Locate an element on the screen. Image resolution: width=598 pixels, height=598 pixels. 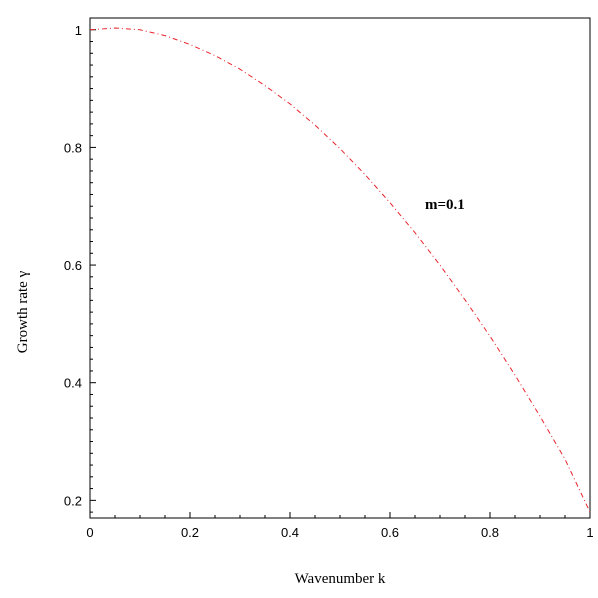
y-tick-label: 0.8 is located at coordinates (73, 147).